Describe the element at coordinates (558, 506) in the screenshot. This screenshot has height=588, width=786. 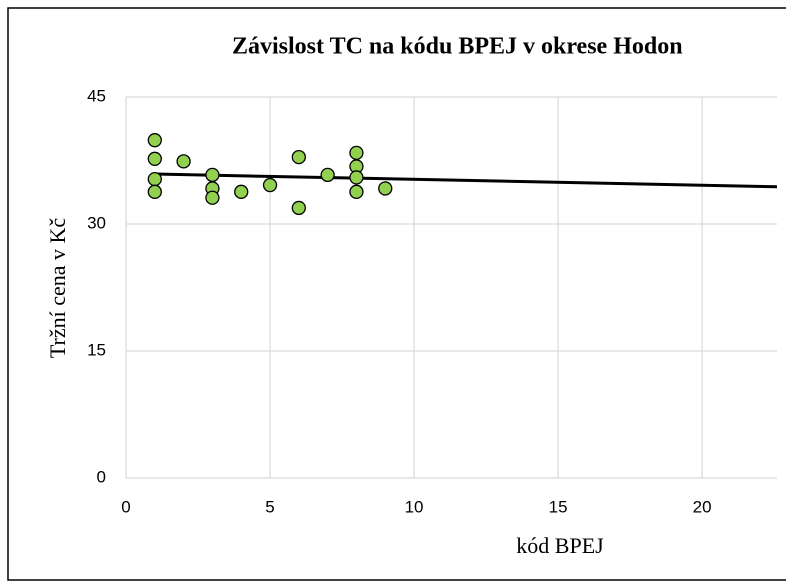
I see `x-tick-label: 15` at that location.